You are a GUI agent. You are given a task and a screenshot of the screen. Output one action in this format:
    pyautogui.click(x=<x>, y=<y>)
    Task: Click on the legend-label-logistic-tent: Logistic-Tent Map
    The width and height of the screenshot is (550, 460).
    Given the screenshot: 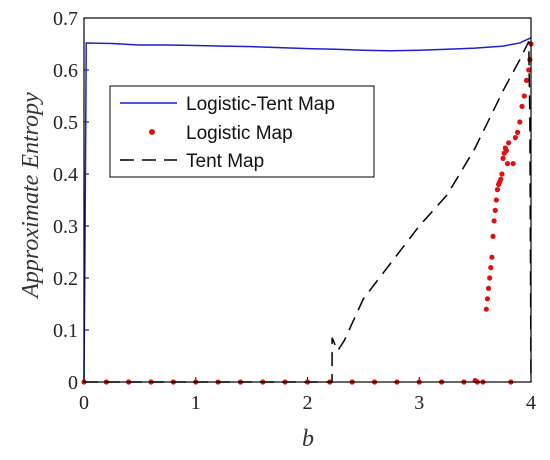 What is the action you would take?
    pyautogui.click(x=260, y=104)
    